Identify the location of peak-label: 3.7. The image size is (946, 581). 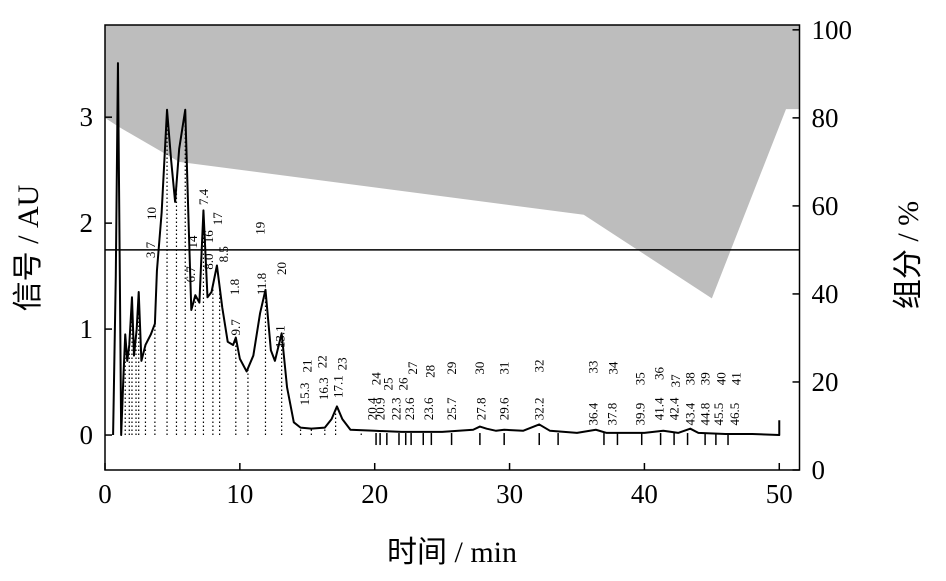
(150, 249).